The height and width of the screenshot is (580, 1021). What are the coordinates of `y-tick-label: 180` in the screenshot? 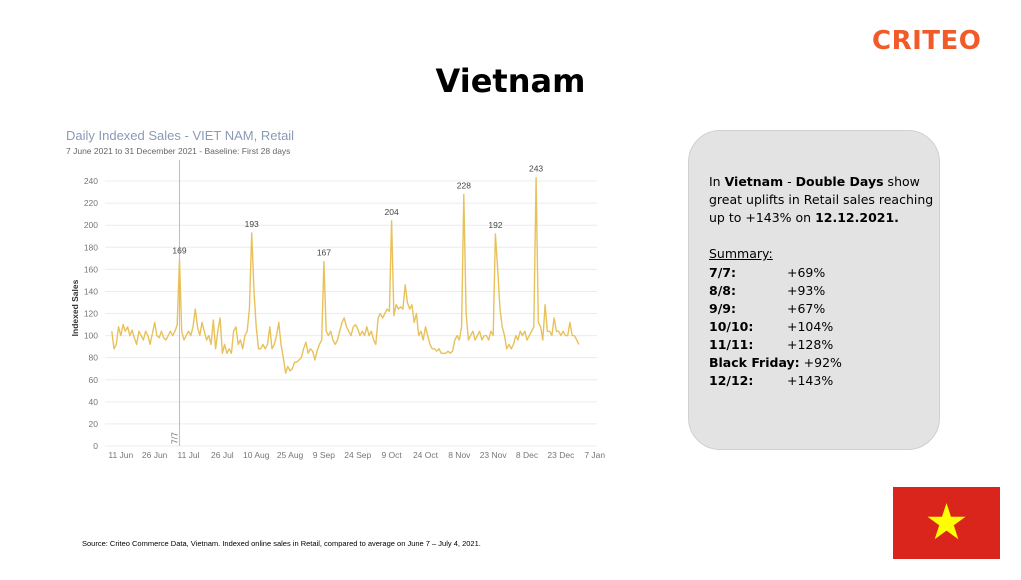 It's located at (91, 247).